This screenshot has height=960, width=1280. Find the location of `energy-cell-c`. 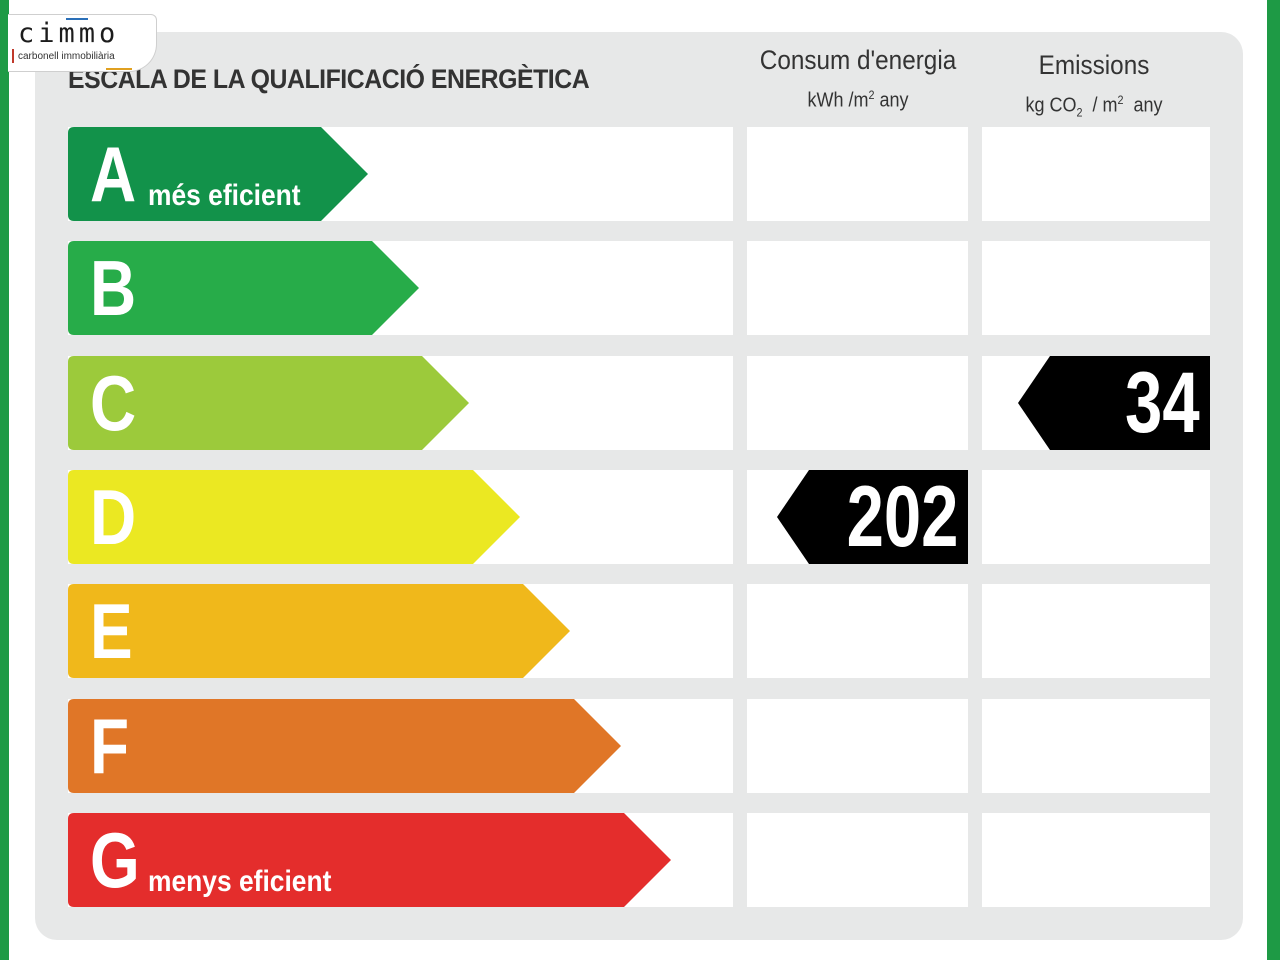

energy-cell-c is located at coordinates (857, 403).